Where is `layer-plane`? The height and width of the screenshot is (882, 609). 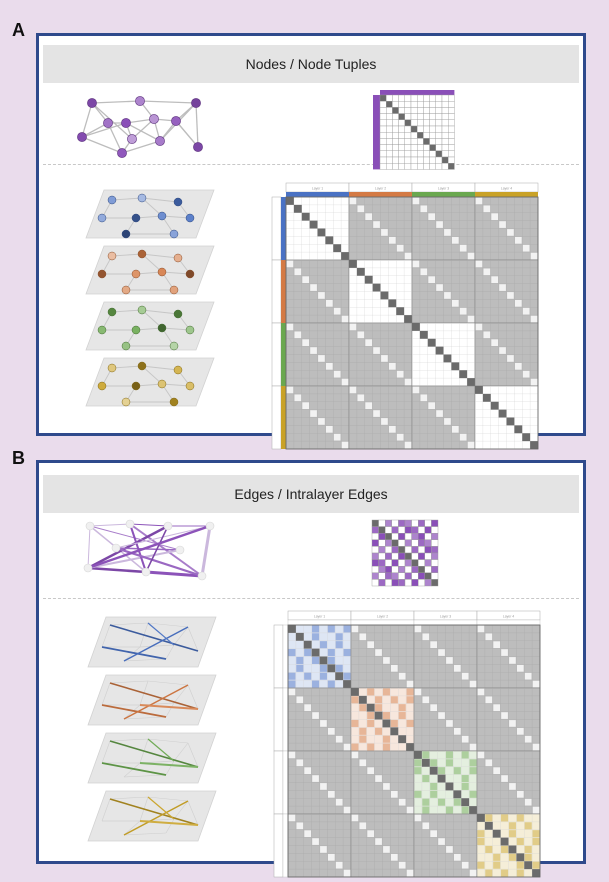 layer-plane is located at coordinates (152, 758).